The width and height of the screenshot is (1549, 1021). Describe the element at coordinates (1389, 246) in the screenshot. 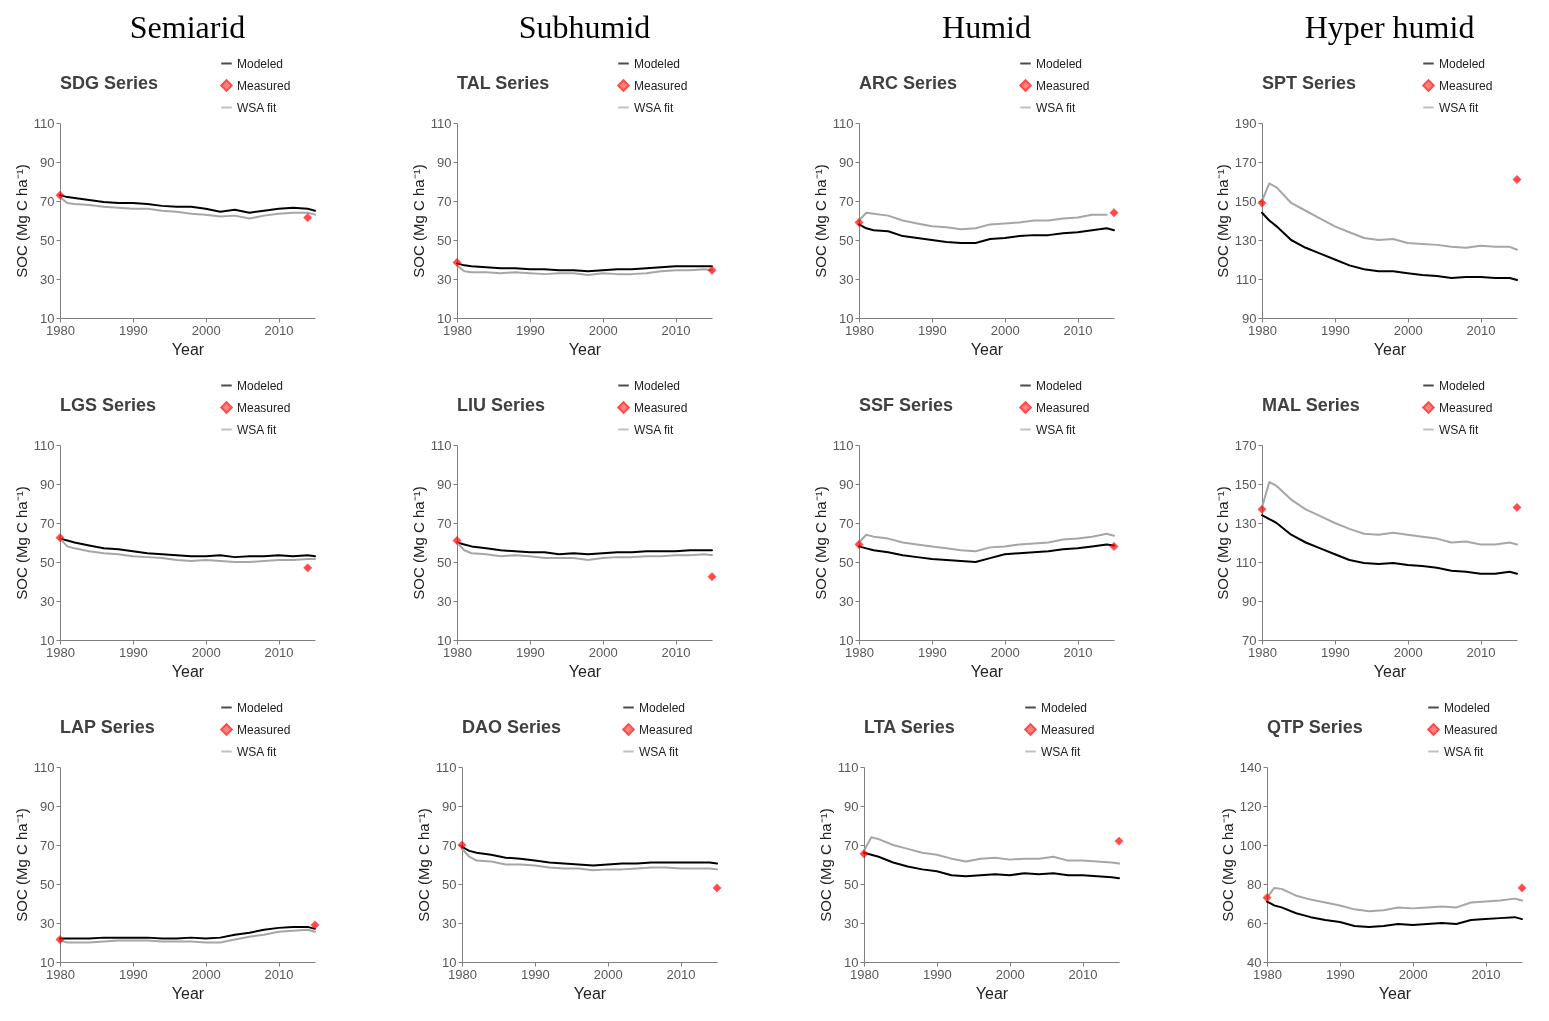

I see `line-series` at that location.